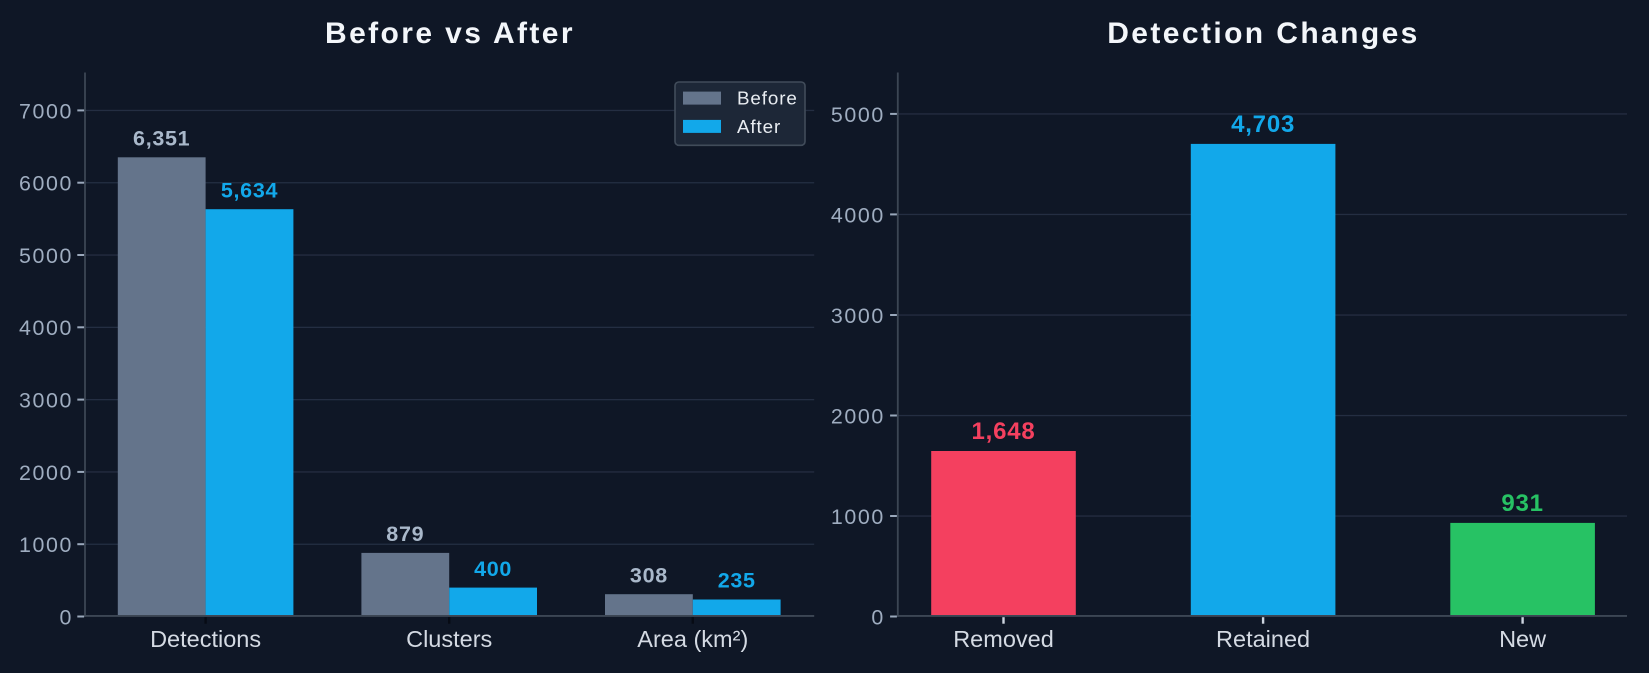 Image resolution: width=1649 pixels, height=673 pixels. I want to click on svg-text: 5,634, so click(249, 190).